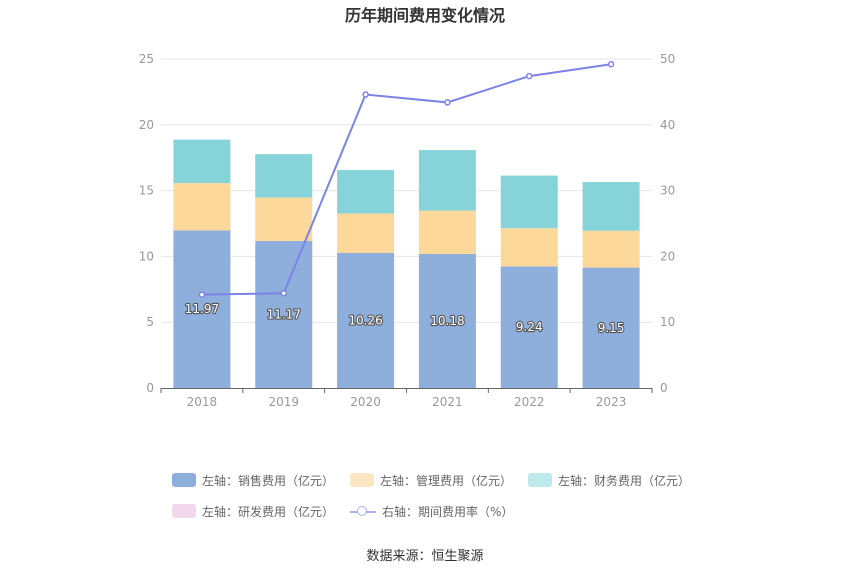  What do you see at coordinates (362, 480) in the screenshot?
I see `legend-swatch-admin` at bounding box center [362, 480].